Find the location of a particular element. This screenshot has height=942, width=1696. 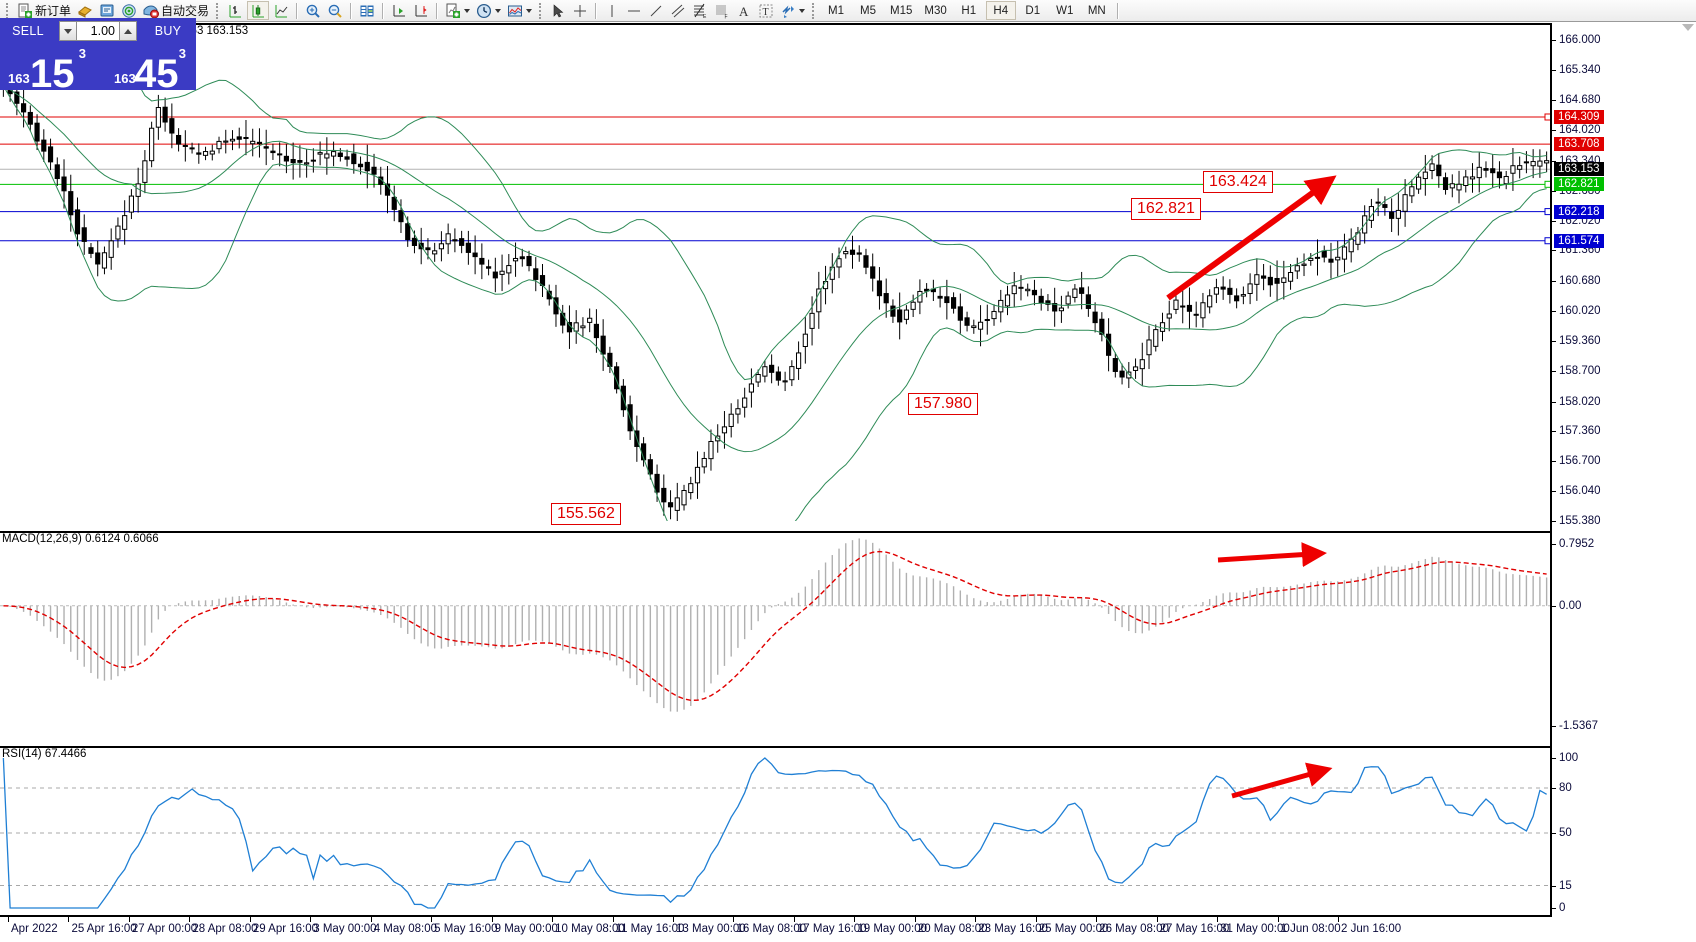

auto-scroll-icon is located at coordinates (399, 11).